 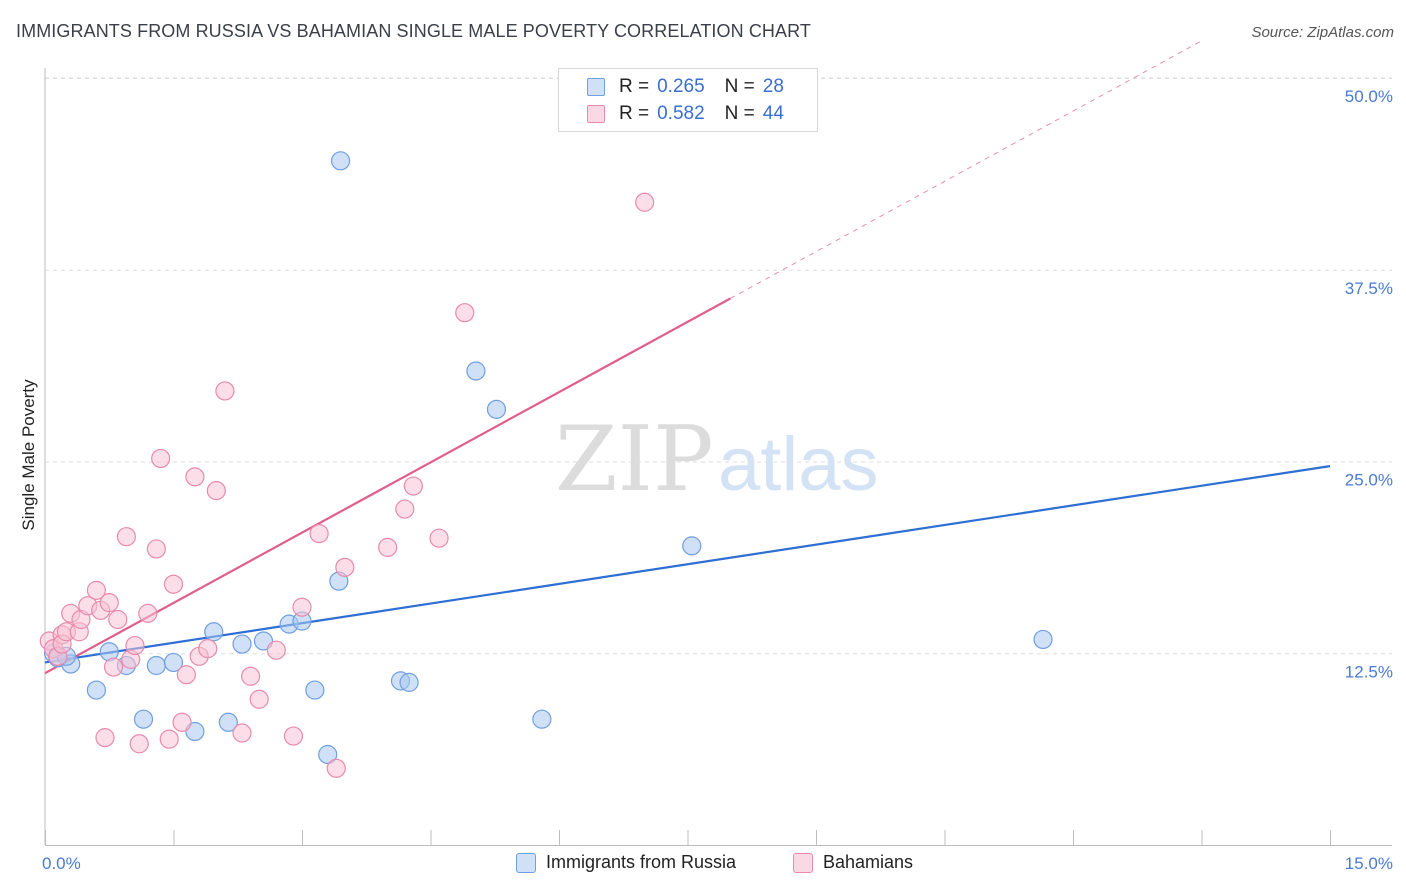 What do you see at coordinates (526, 862) in the screenshot?
I see `series-swatch-russia` at bounding box center [526, 862].